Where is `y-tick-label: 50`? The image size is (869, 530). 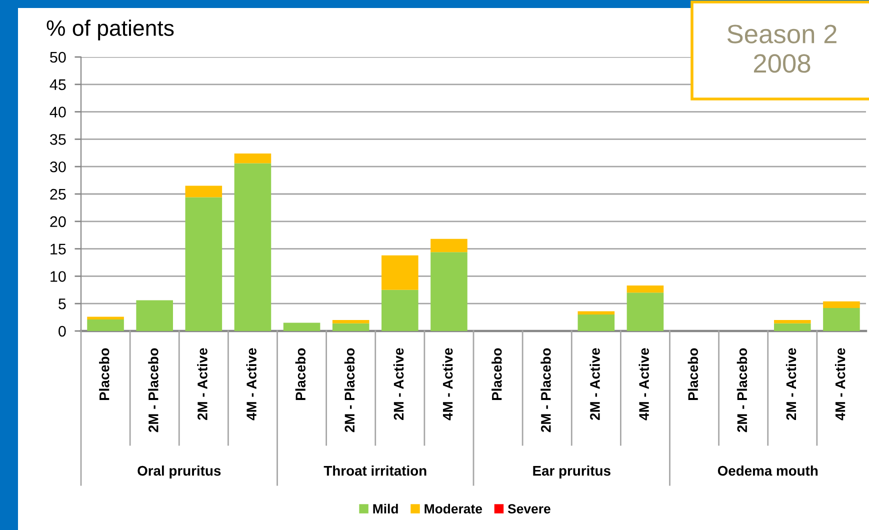 y-tick-label: 50 is located at coordinates (58, 57).